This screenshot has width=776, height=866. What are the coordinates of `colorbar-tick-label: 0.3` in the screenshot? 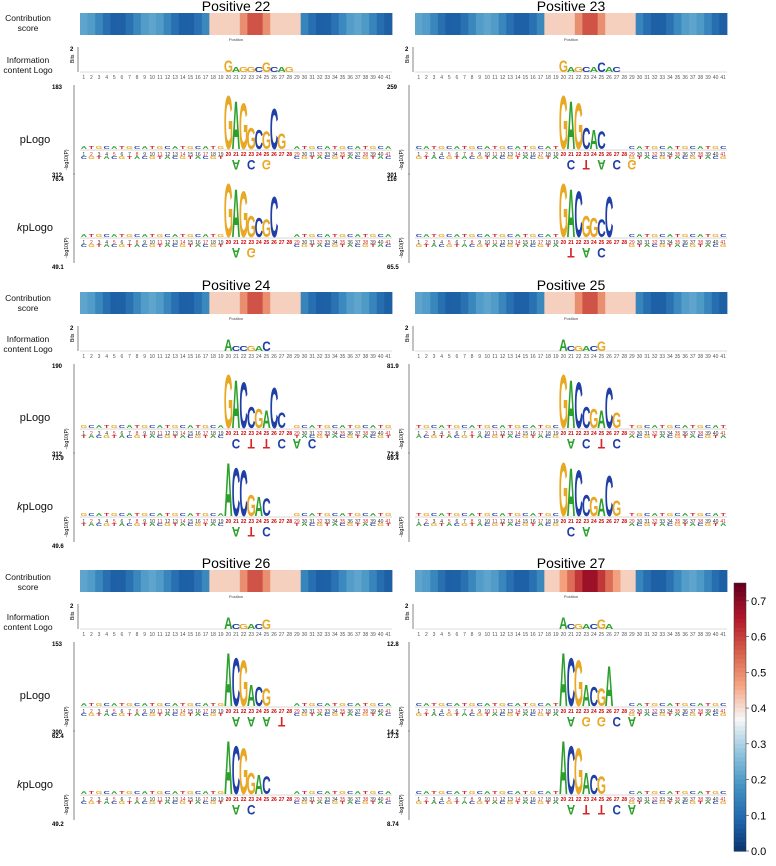 It's located at (758, 745).